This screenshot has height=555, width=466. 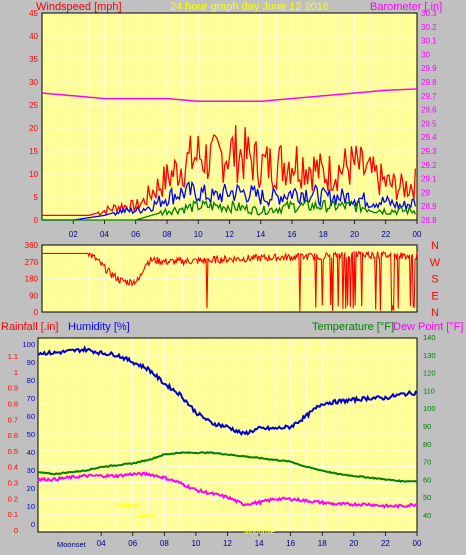 I want to click on windspeed-tick-label: 0, so click(x=36, y=220).